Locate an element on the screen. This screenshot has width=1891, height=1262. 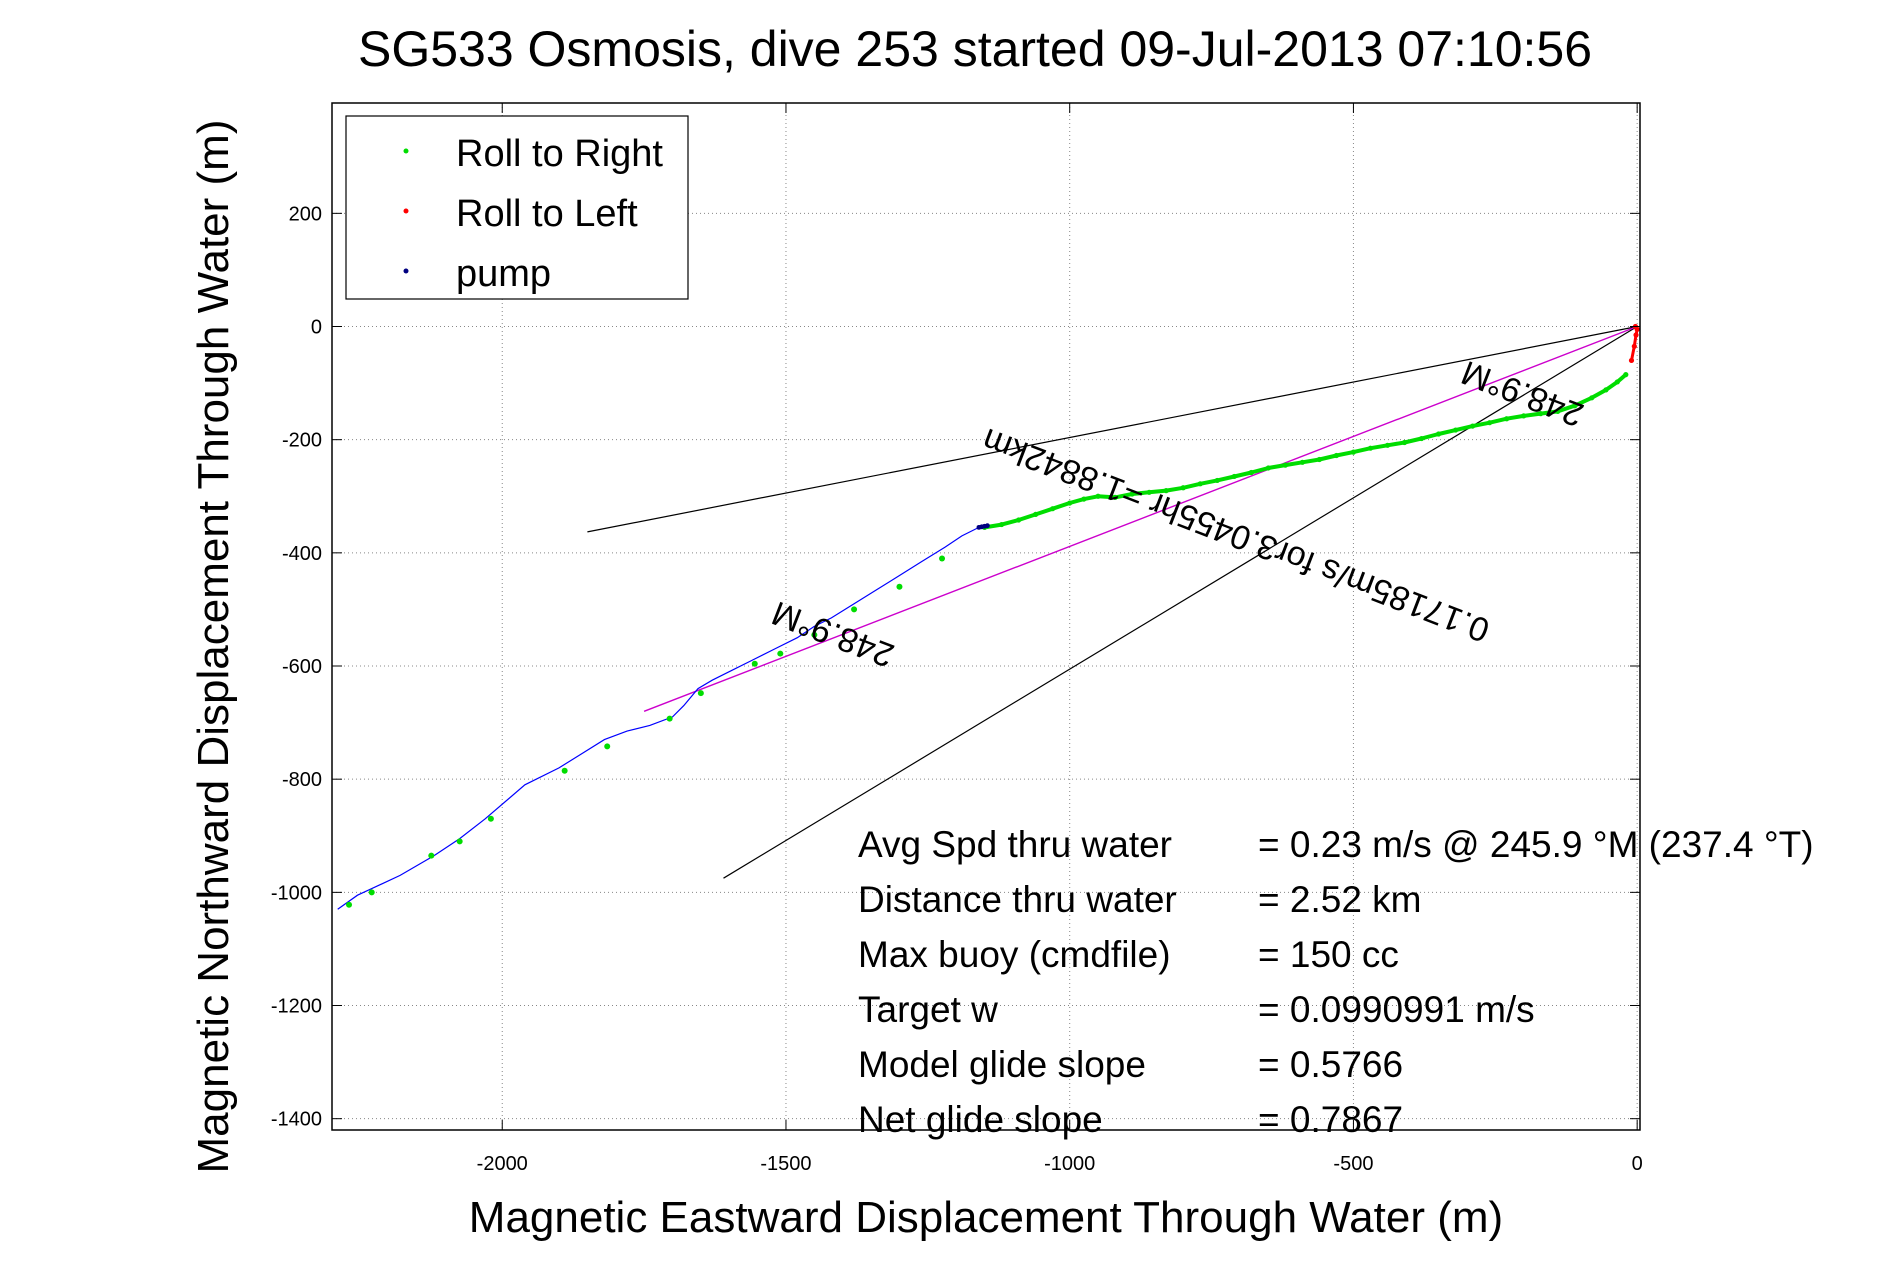
pump-point is located at coordinates (987, 526).